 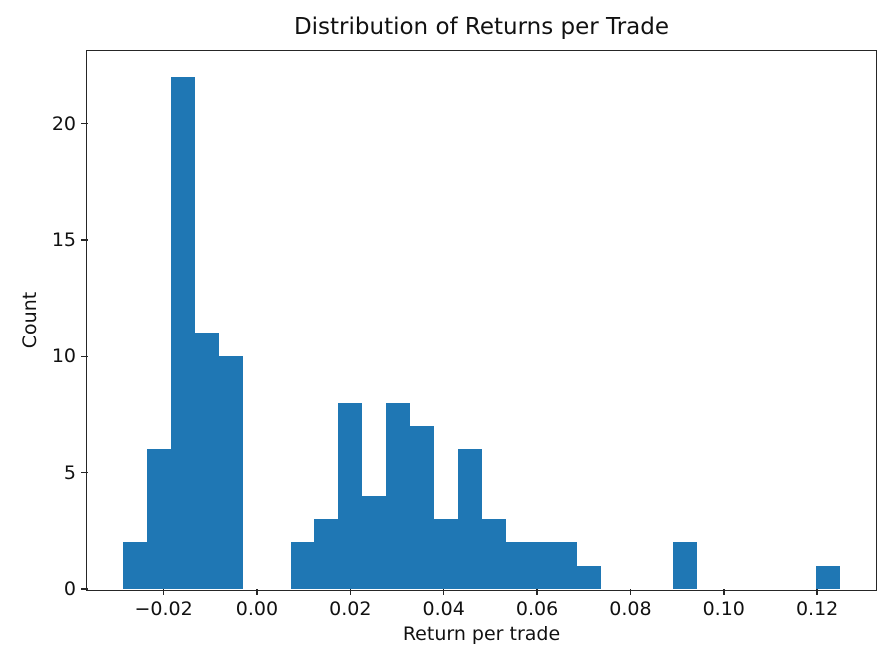 What do you see at coordinates (630, 609) in the screenshot?
I see `x-axis-tick-label: 0.08` at bounding box center [630, 609].